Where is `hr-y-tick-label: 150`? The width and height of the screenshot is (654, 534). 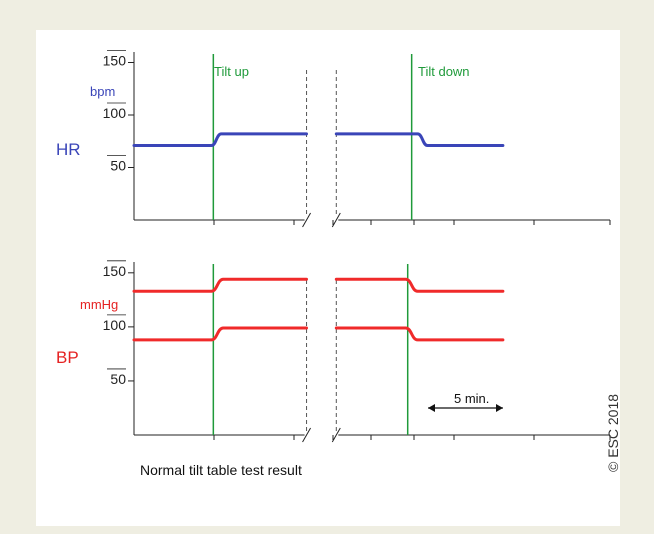
hr-y-tick-label: 150 is located at coordinates (115, 61).